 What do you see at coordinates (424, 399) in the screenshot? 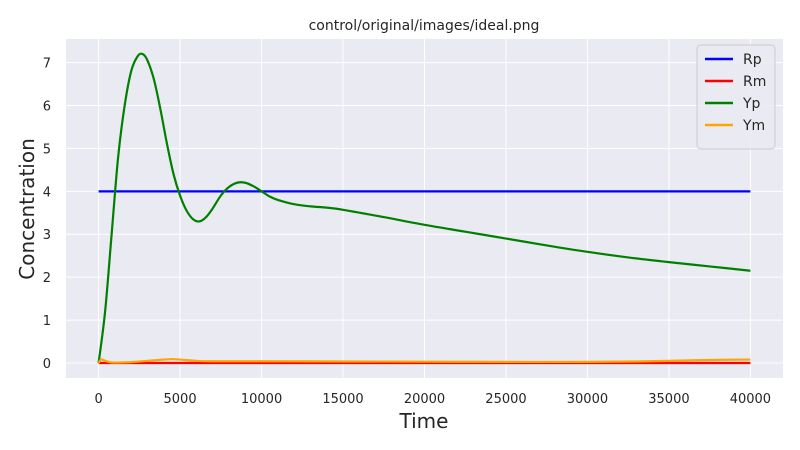
I see `x-tick-label: 20000` at bounding box center [424, 399].